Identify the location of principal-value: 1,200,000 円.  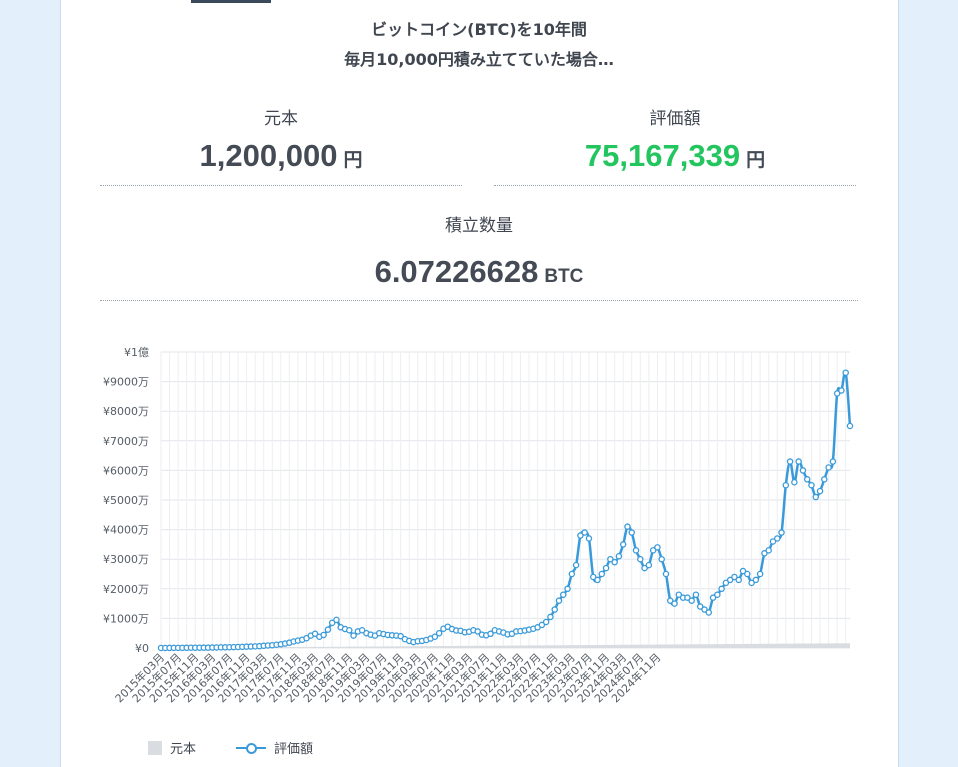
(281, 156).